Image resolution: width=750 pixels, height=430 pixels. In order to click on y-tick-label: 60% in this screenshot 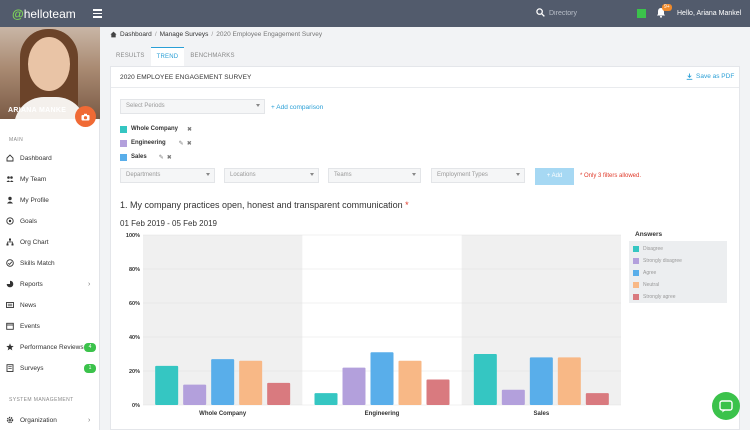, I will do `click(134, 304)`.